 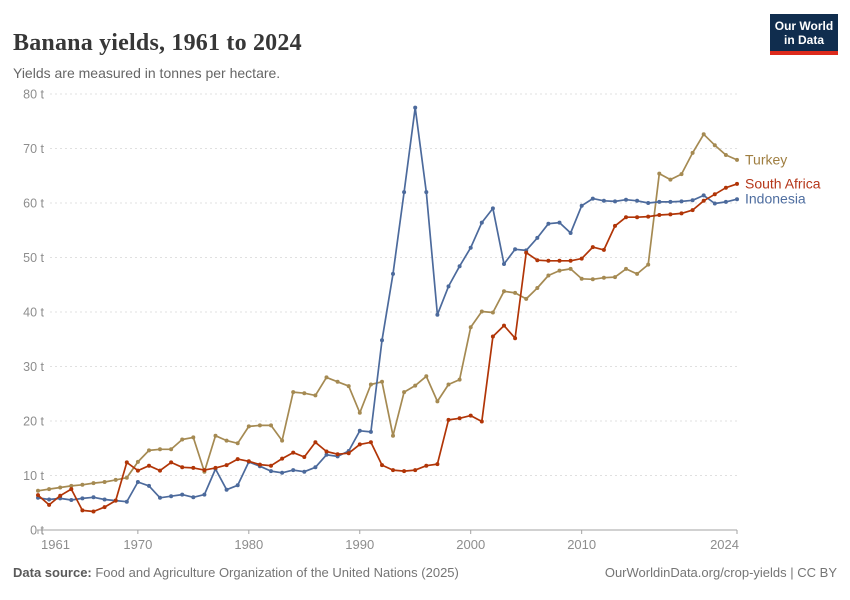 I want to click on owid-logo: Our World in Data, so click(x=804, y=34).